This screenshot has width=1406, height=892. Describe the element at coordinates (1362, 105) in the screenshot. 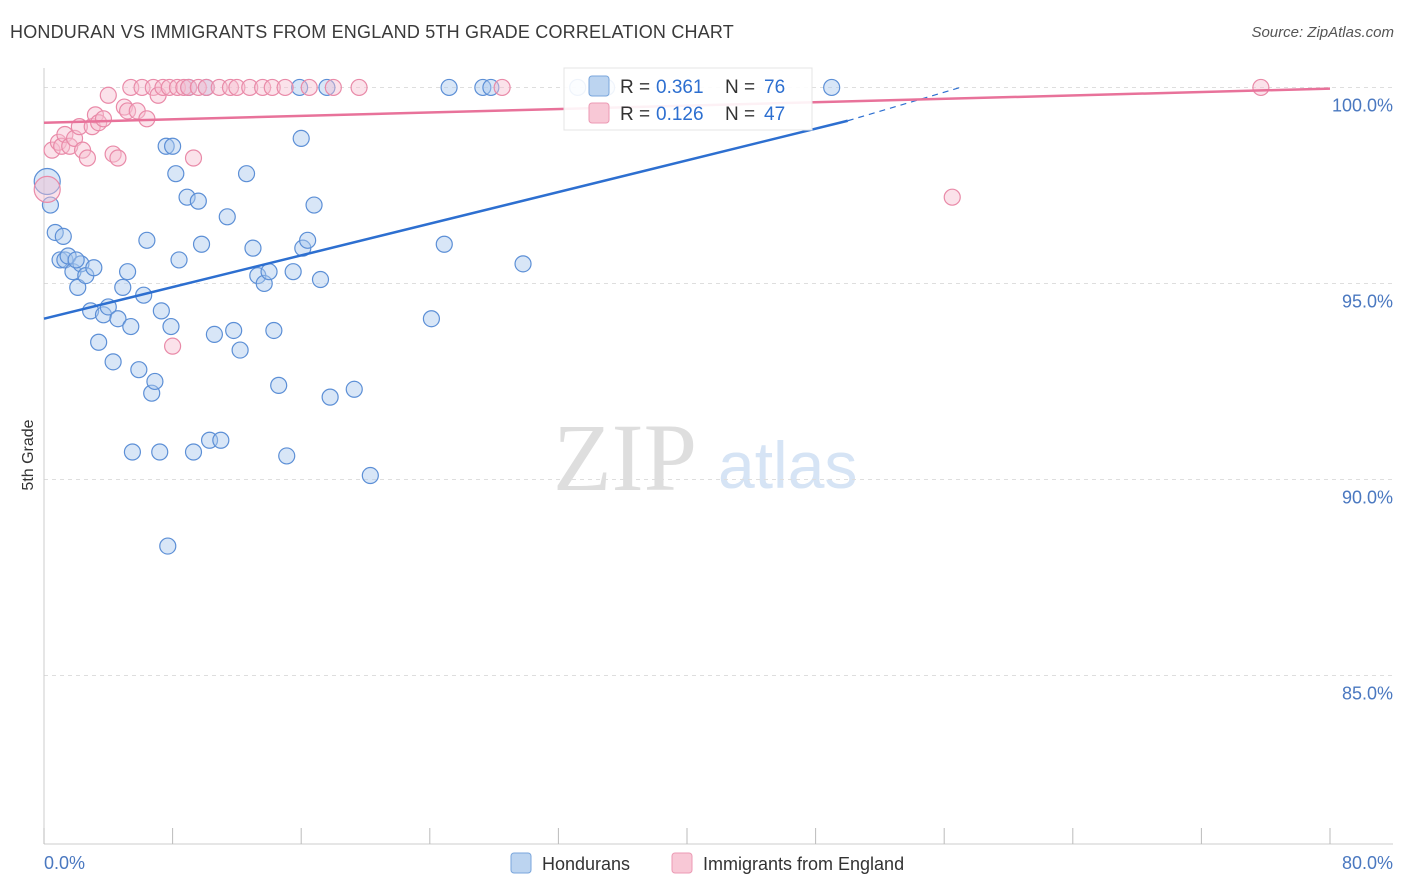

I see `y-tick-label: 100.0%` at that location.